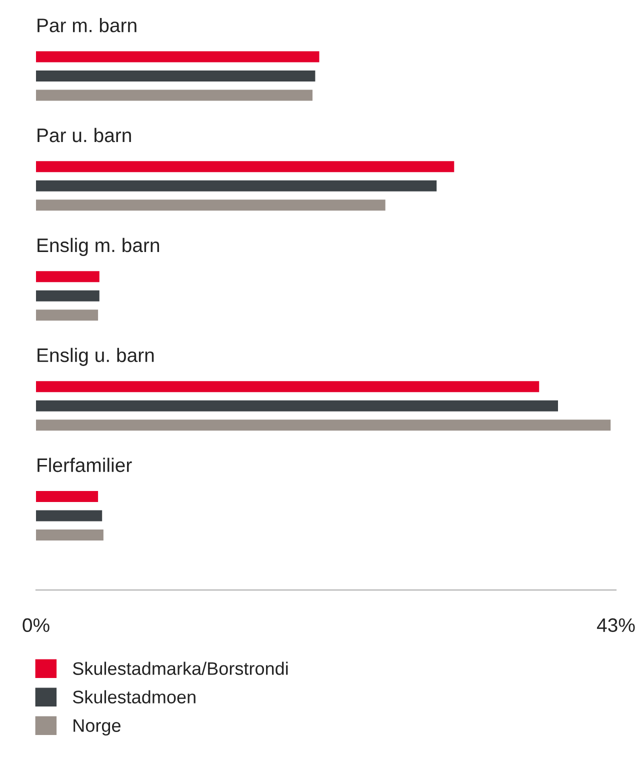 Image resolution: width=641 pixels, height=757 pixels. I want to click on y-tick-label: Par u. barn, so click(84, 135).